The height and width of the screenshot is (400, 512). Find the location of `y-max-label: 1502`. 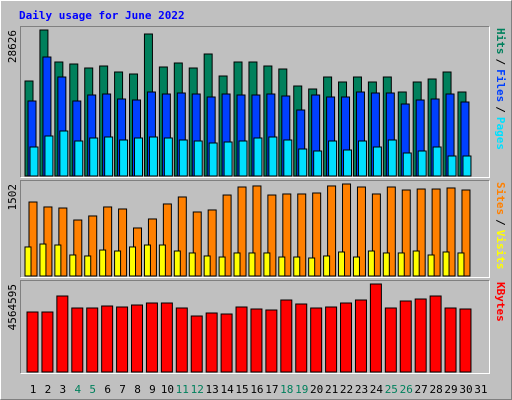

y-max-label: 1502 is located at coordinates (12, 197).